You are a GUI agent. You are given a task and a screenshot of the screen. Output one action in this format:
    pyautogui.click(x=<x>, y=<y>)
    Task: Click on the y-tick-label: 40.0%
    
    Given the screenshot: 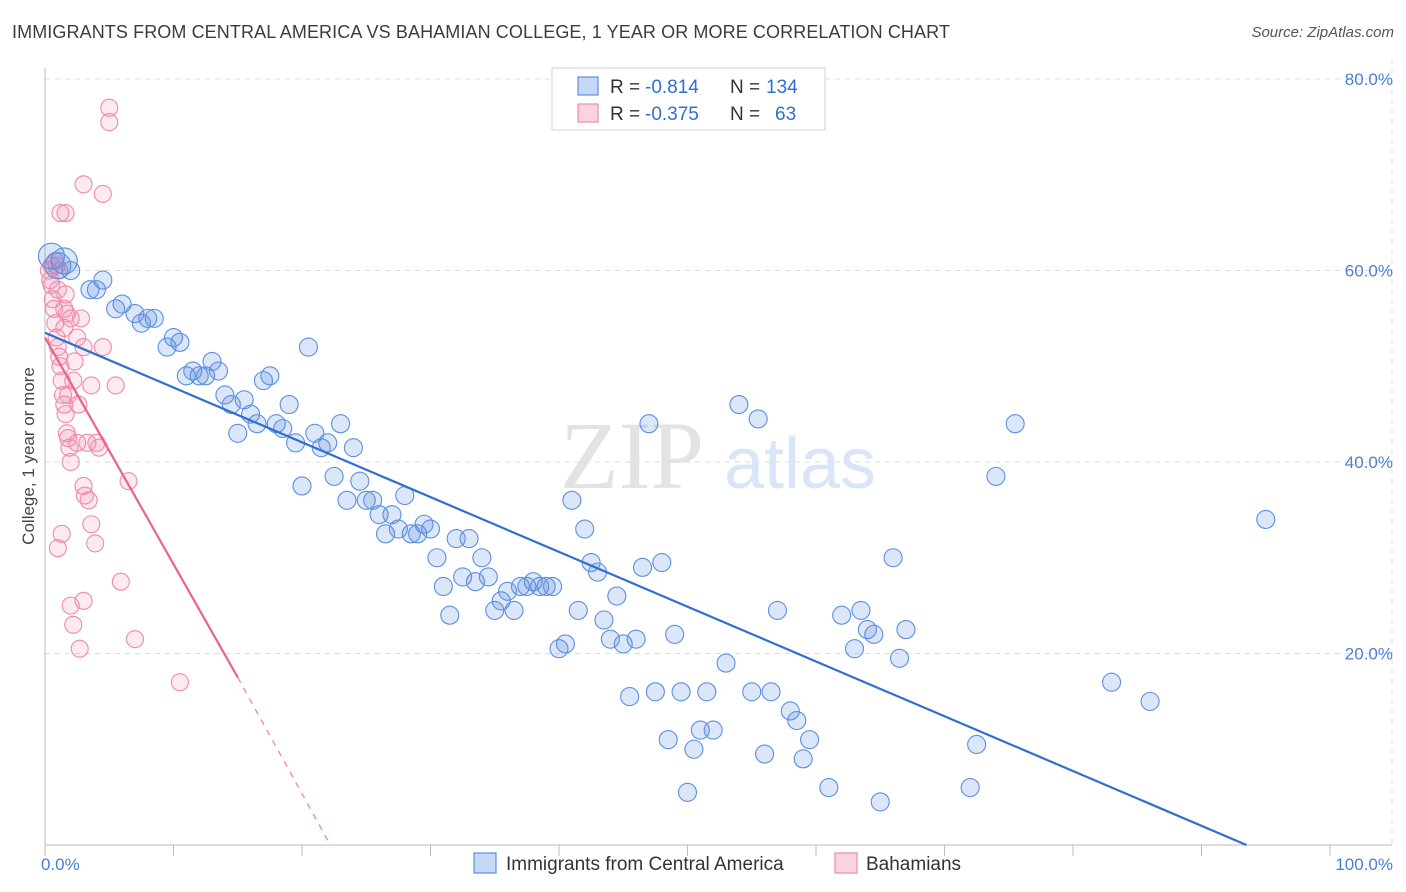 What is the action you would take?
    pyautogui.click(x=1369, y=462)
    